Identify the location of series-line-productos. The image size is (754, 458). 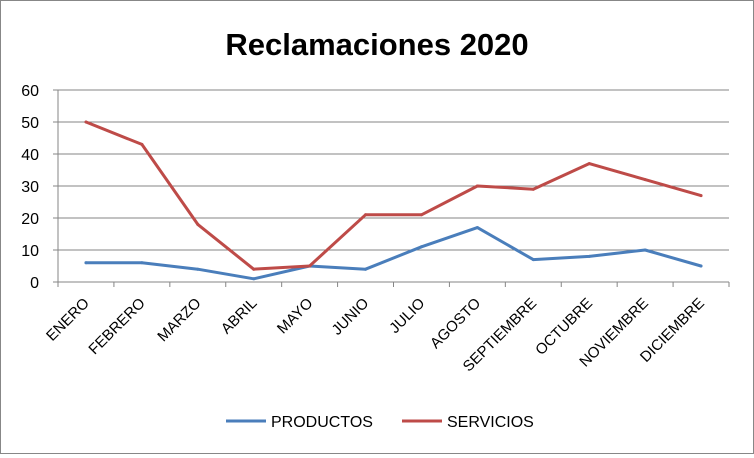
(393, 253).